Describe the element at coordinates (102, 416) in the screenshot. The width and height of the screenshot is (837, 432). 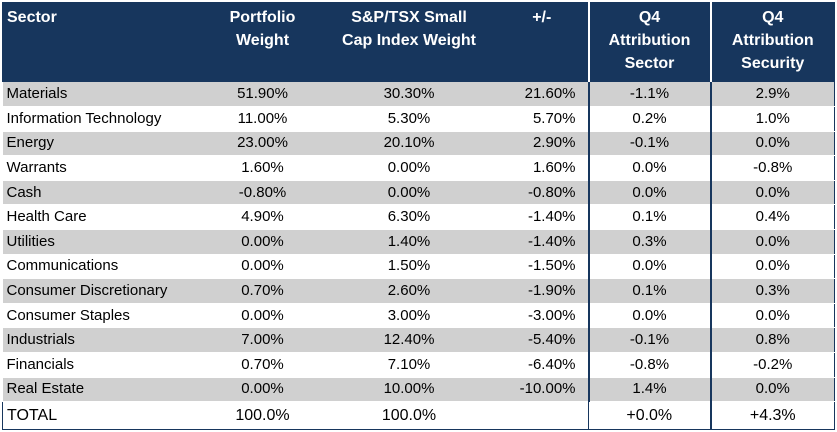
I see `total-label: TOTAL` at that location.